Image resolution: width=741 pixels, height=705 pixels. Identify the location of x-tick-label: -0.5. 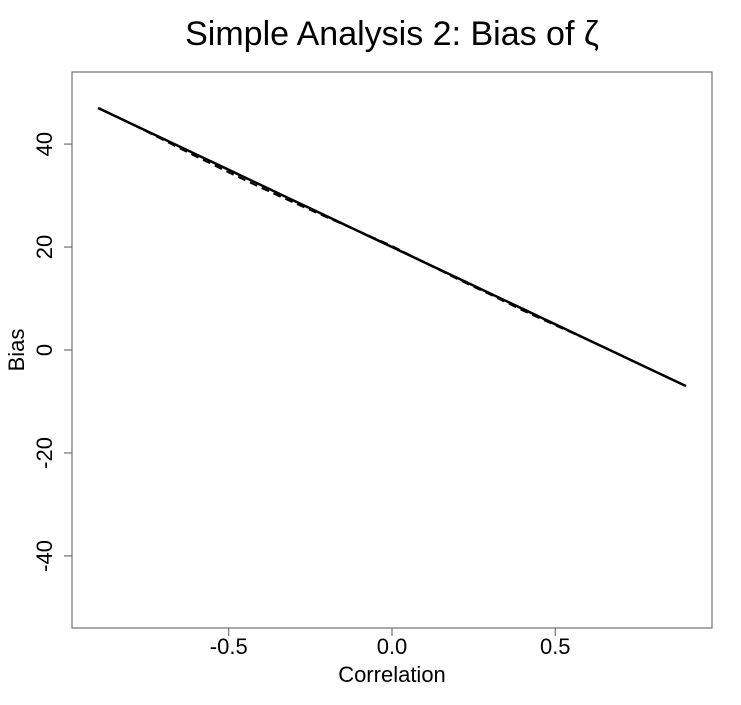
(229, 646).